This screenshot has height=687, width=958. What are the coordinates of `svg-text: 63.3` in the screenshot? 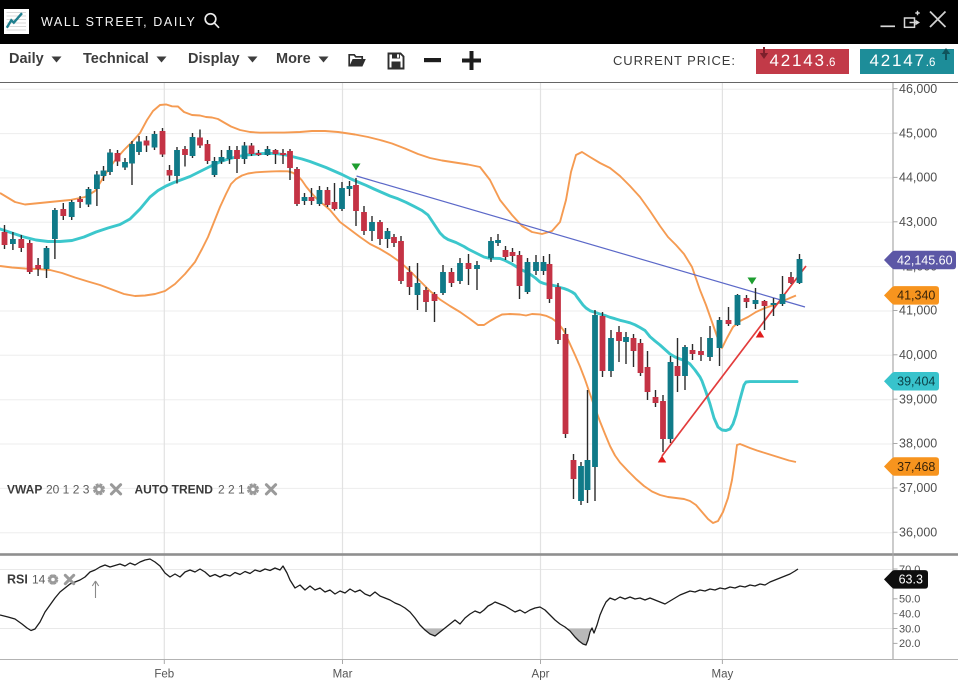 It's located at (911, 580).